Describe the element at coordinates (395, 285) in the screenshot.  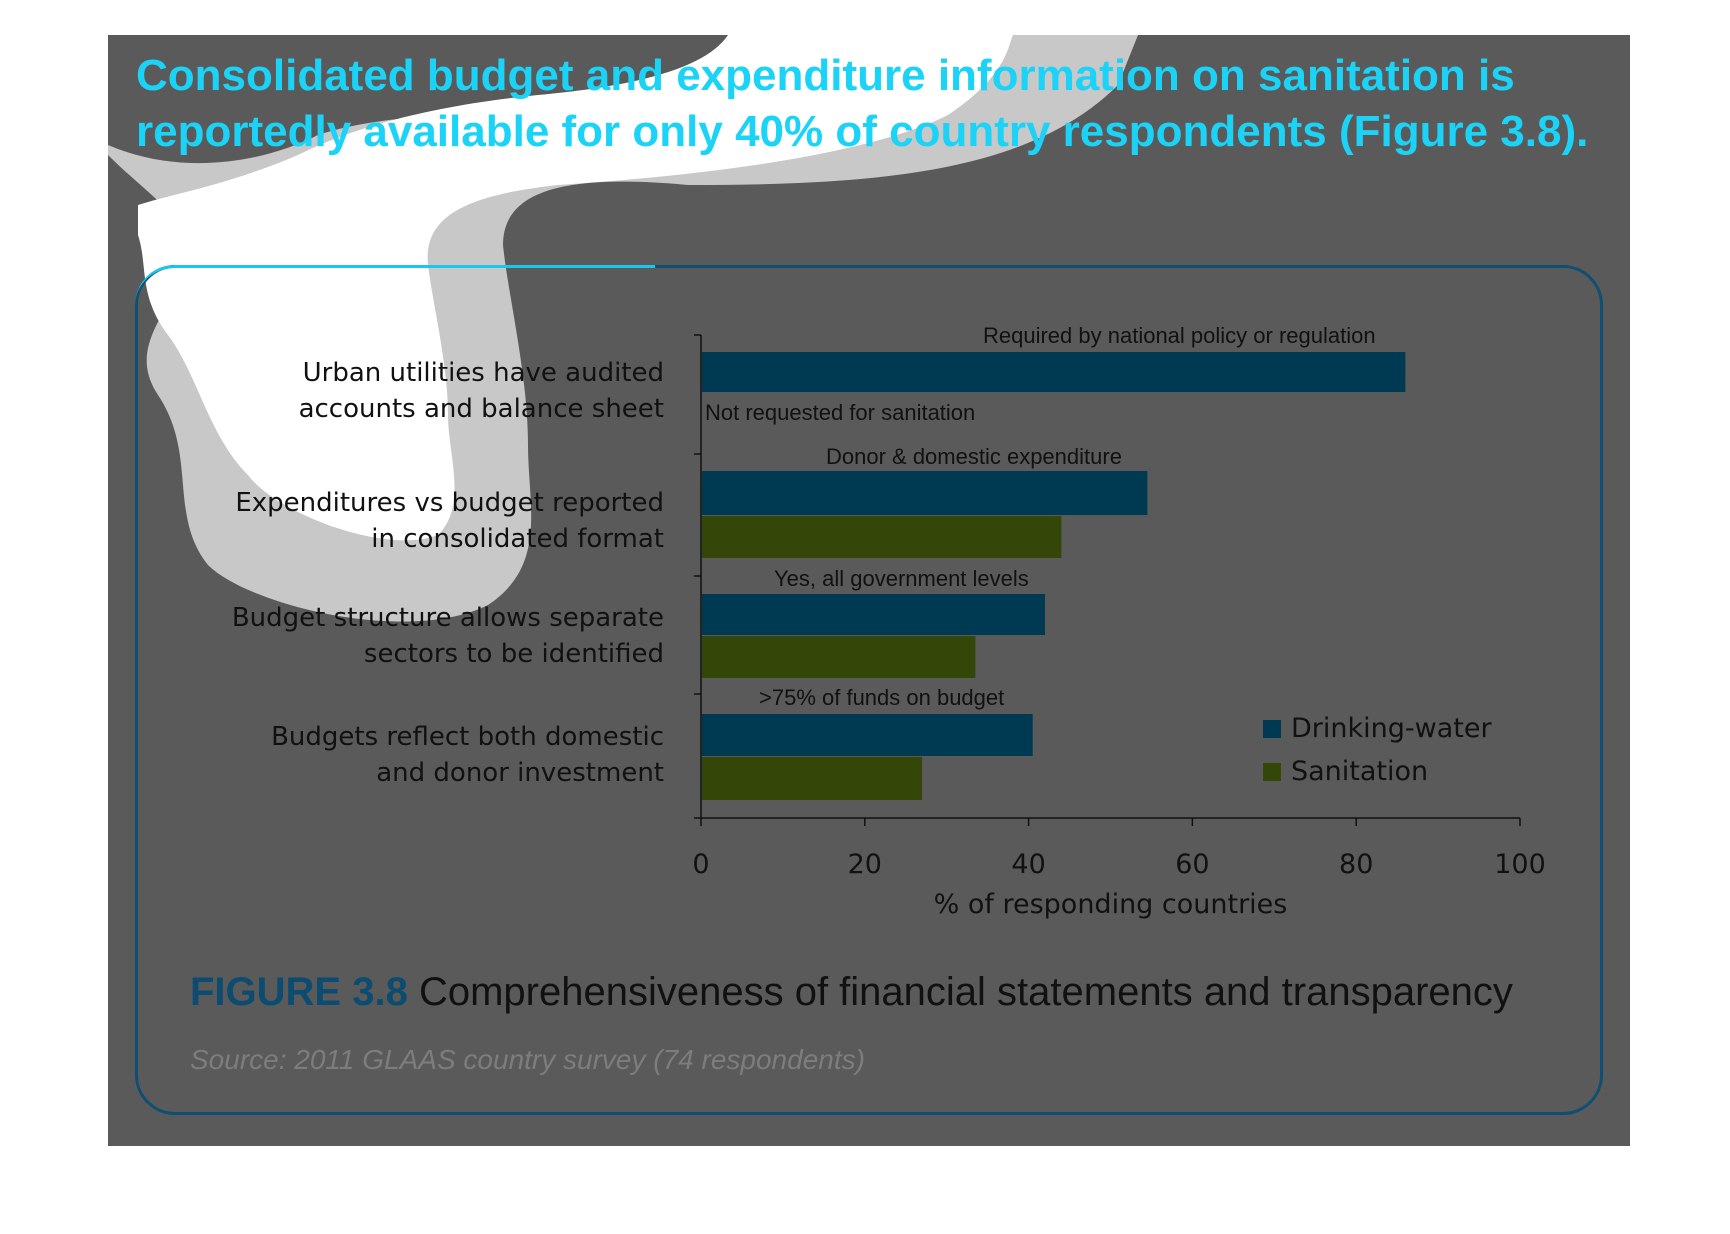
I see `figure-frame-accent` at that location.